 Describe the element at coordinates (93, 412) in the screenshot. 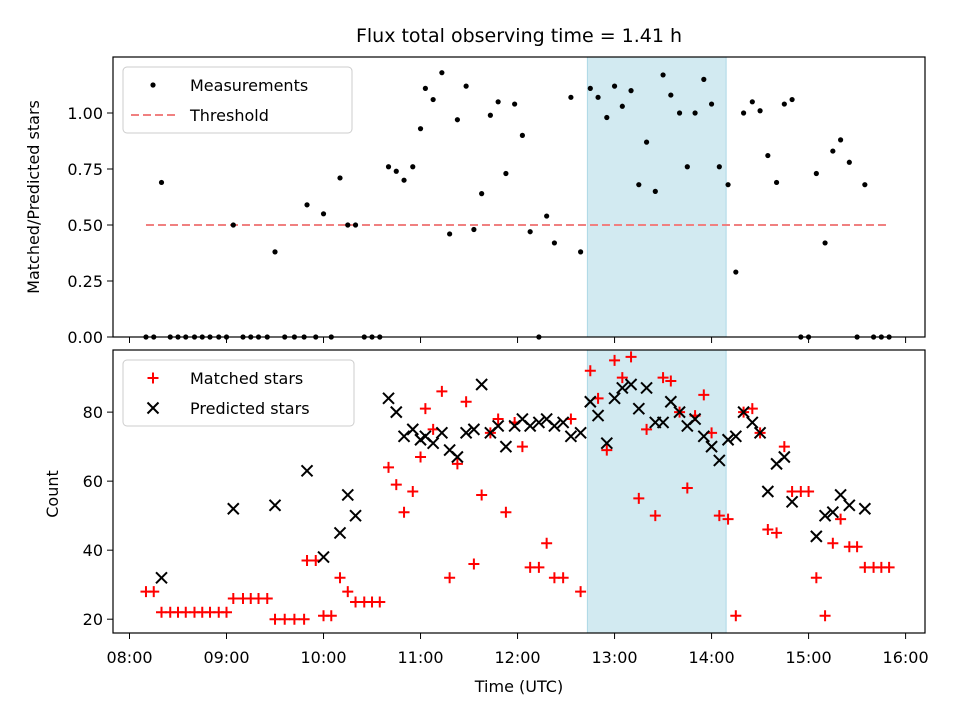

I see `y-tick-label: 80` at that location.